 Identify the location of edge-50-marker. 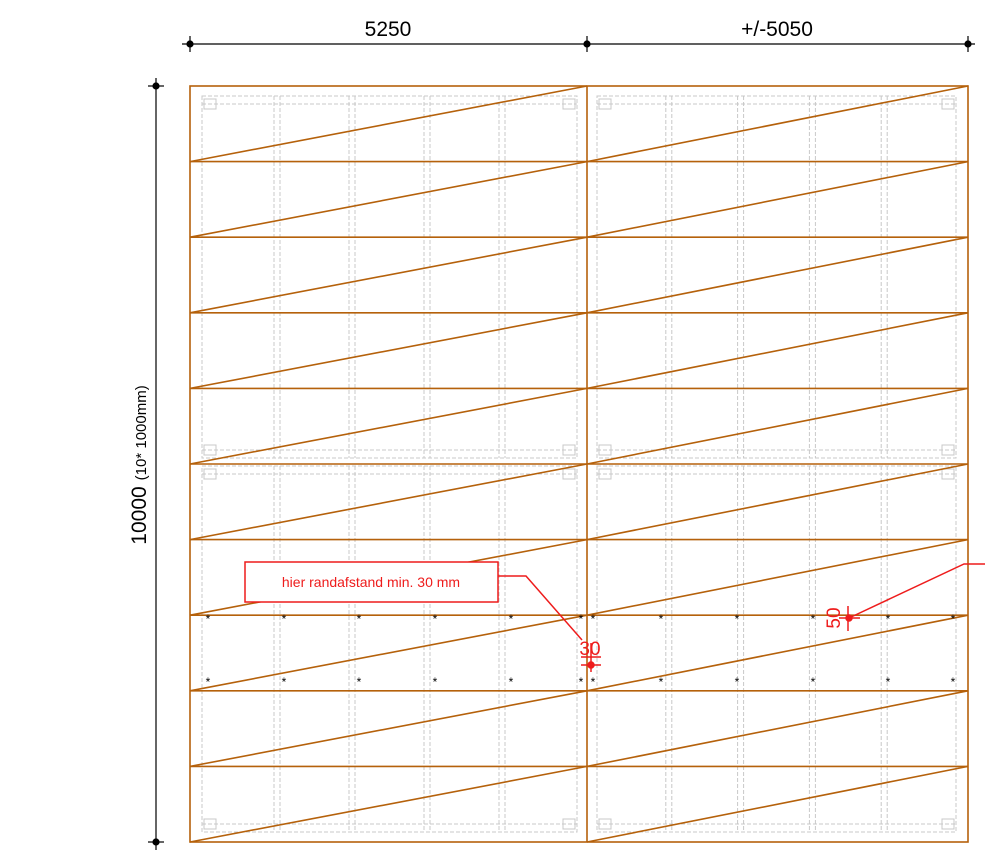
(912, 597).